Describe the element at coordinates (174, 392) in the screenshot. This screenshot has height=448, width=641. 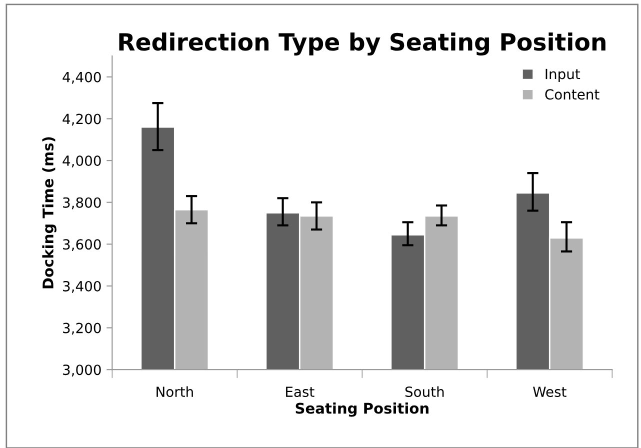
I see `x-tick-label: North` at that location.